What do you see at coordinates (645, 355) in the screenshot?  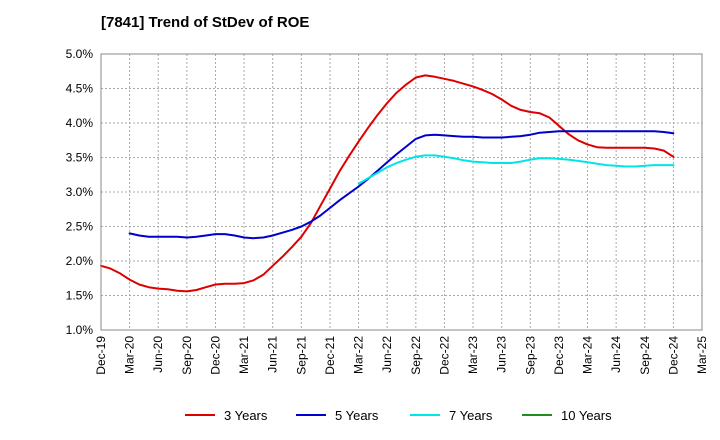 I see `x-tick-label: Sep-24` at bounding box center [645, 355].